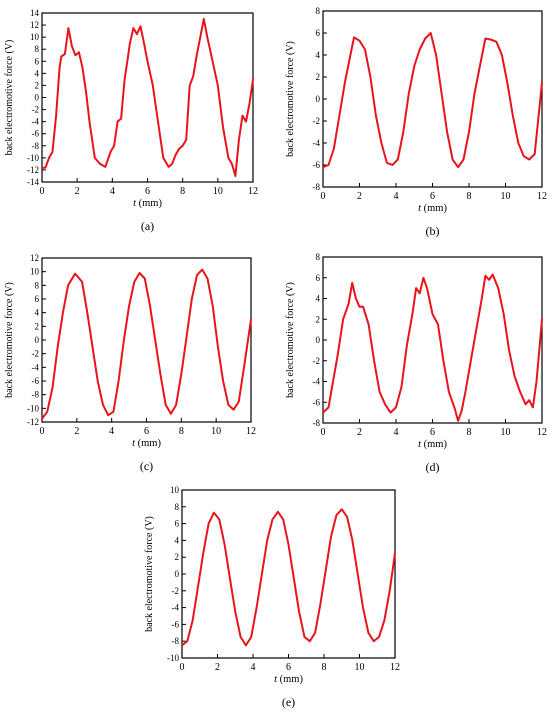  Describe the element at coordinates (146, 466) in the screenshot. I see `panel-label: (c)` at that location.